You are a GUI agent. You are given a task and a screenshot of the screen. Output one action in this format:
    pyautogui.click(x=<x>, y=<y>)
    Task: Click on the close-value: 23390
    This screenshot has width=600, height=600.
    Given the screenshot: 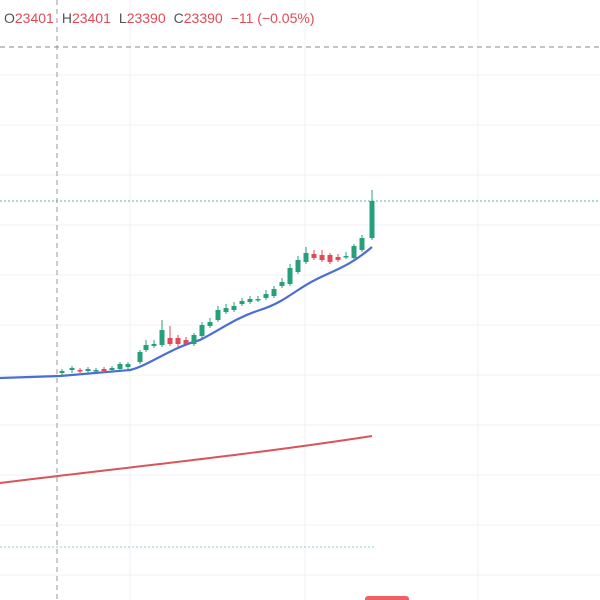 What is the action you would take?
    pyautogui.click(x=203, y=18)
    